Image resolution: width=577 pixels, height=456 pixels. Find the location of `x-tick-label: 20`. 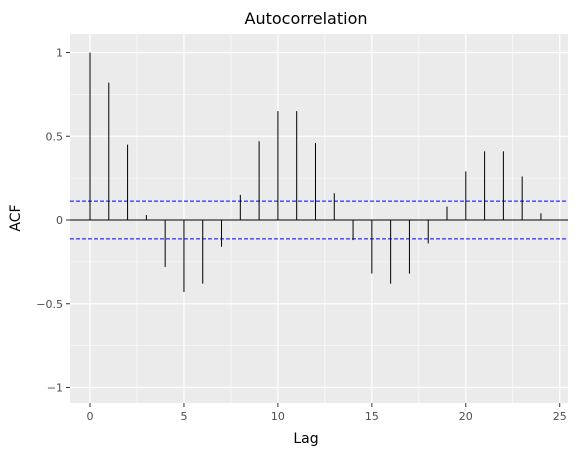

x-tick-label: 20 is located at coordinates (466, 416).